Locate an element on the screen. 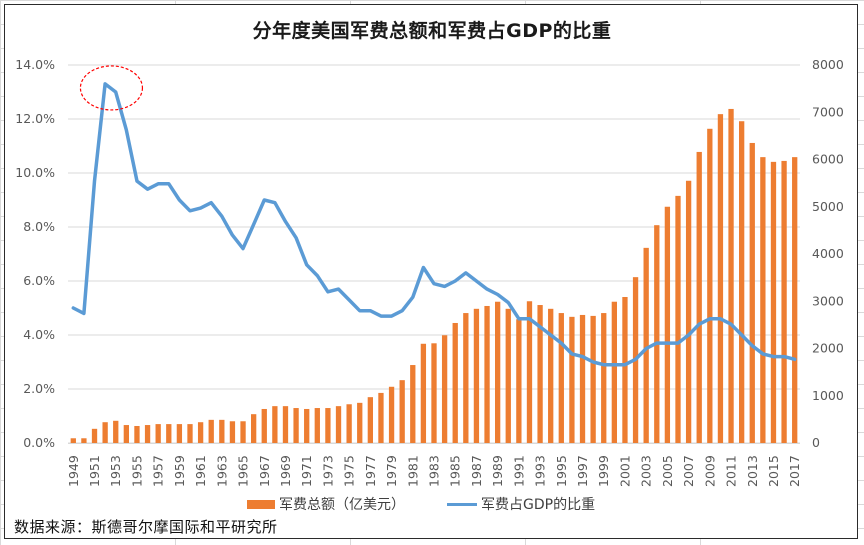 This screenshot has height=545, width=864. x-tick-label: 2003 is located at coordinates (646, 471).